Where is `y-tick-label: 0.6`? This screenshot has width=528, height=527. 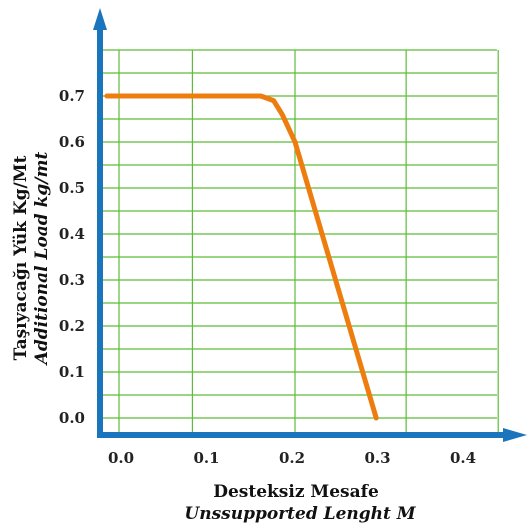
y-tick-label: 0.6 is located at coordinates (72, 142).